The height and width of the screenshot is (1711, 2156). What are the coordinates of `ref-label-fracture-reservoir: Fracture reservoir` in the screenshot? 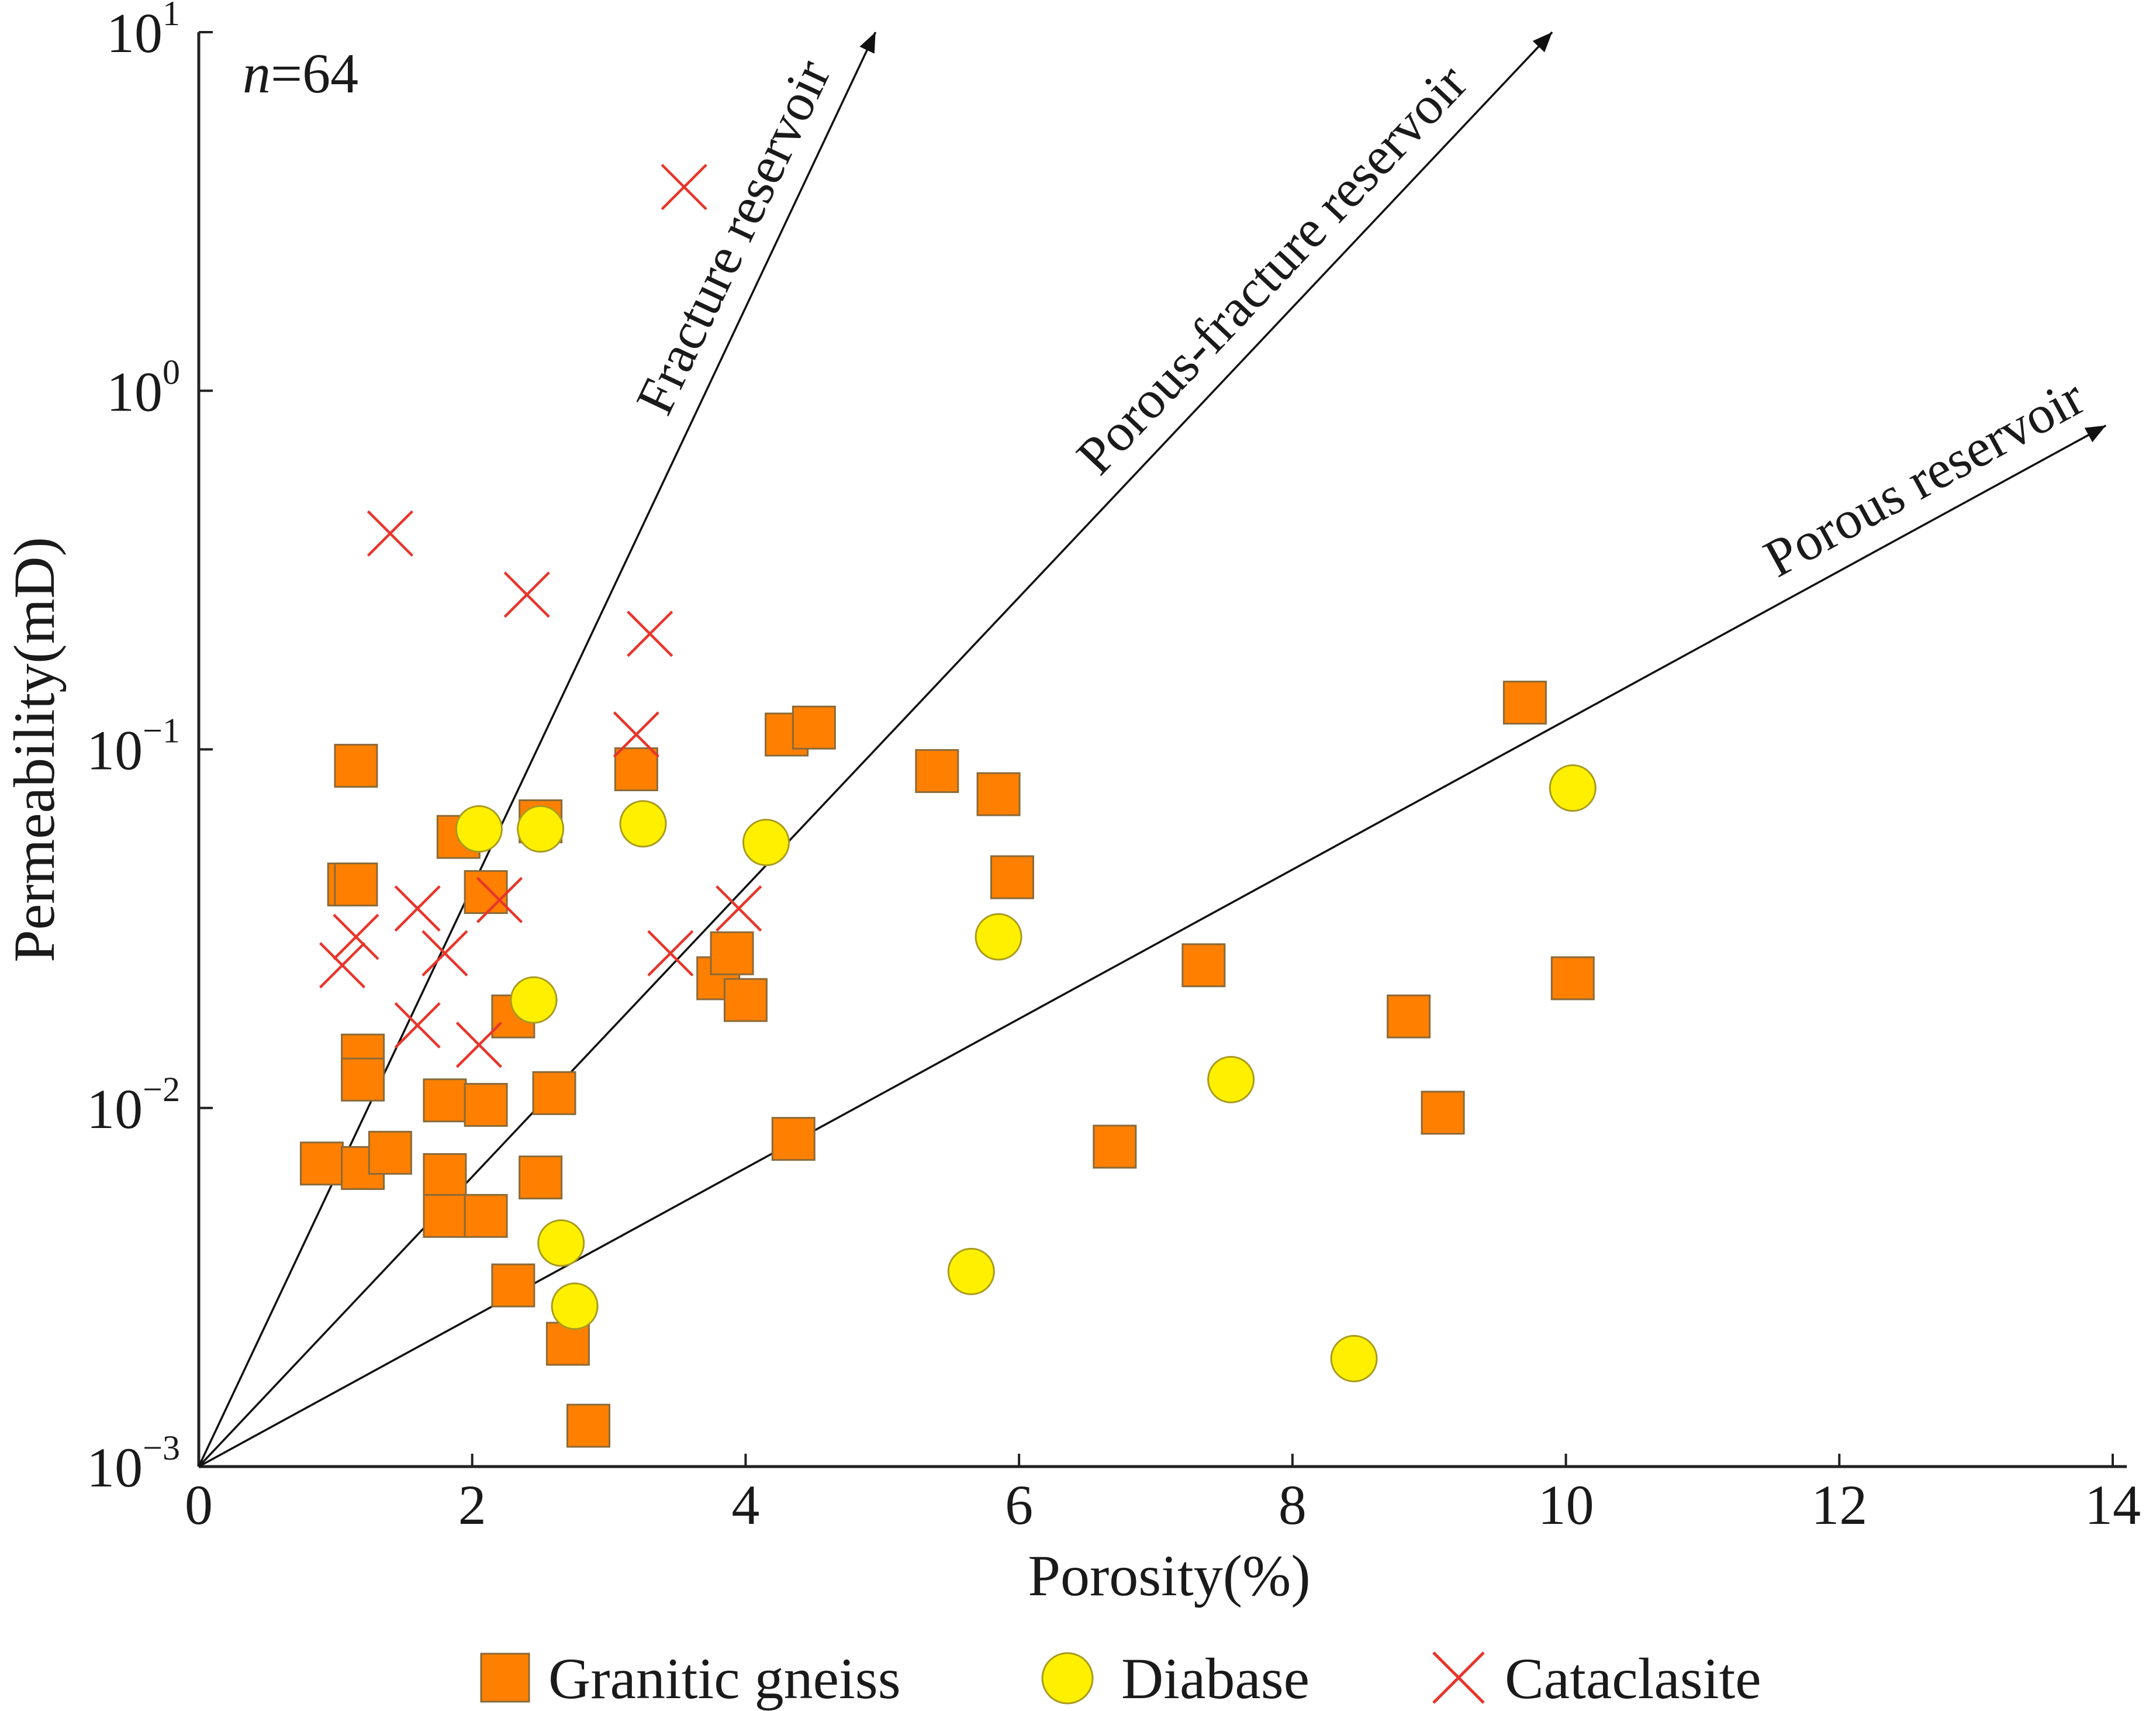 It's located at (733, 237).